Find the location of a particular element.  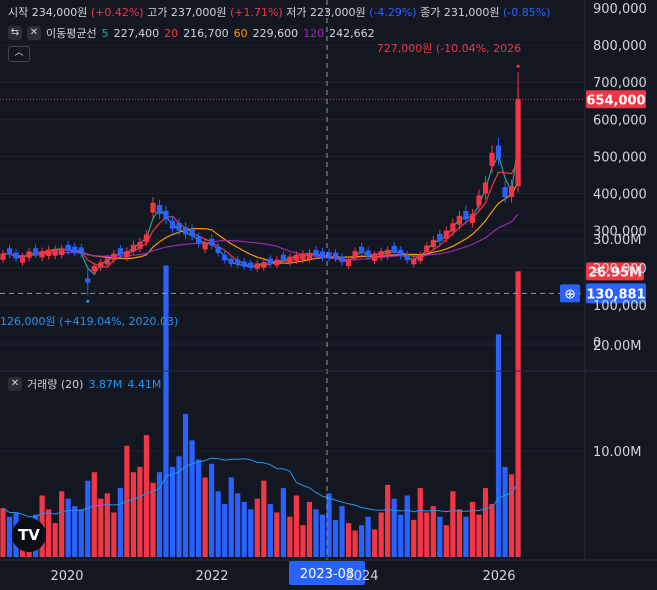

volume-value-1: 3.87M is located at coordinates (105, 384).